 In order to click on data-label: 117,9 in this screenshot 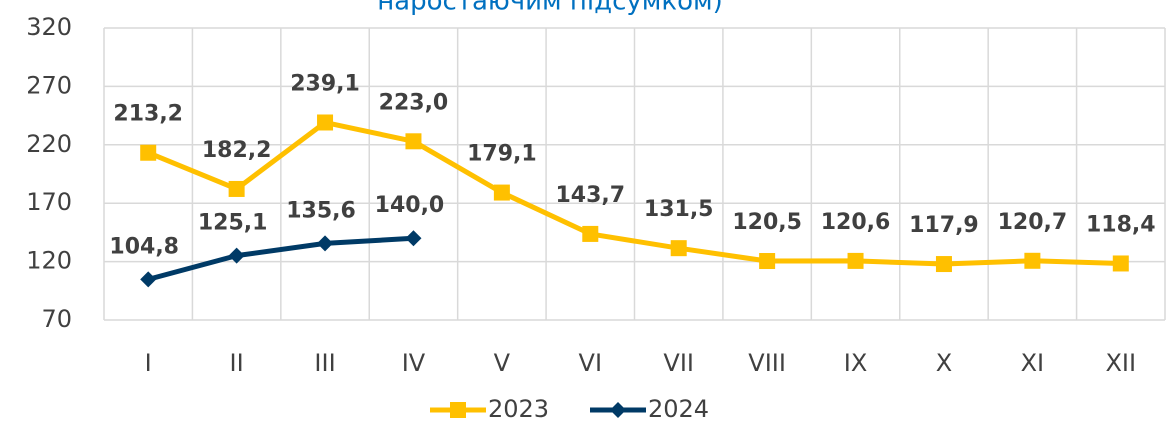, I will do `click(944, 225)`.